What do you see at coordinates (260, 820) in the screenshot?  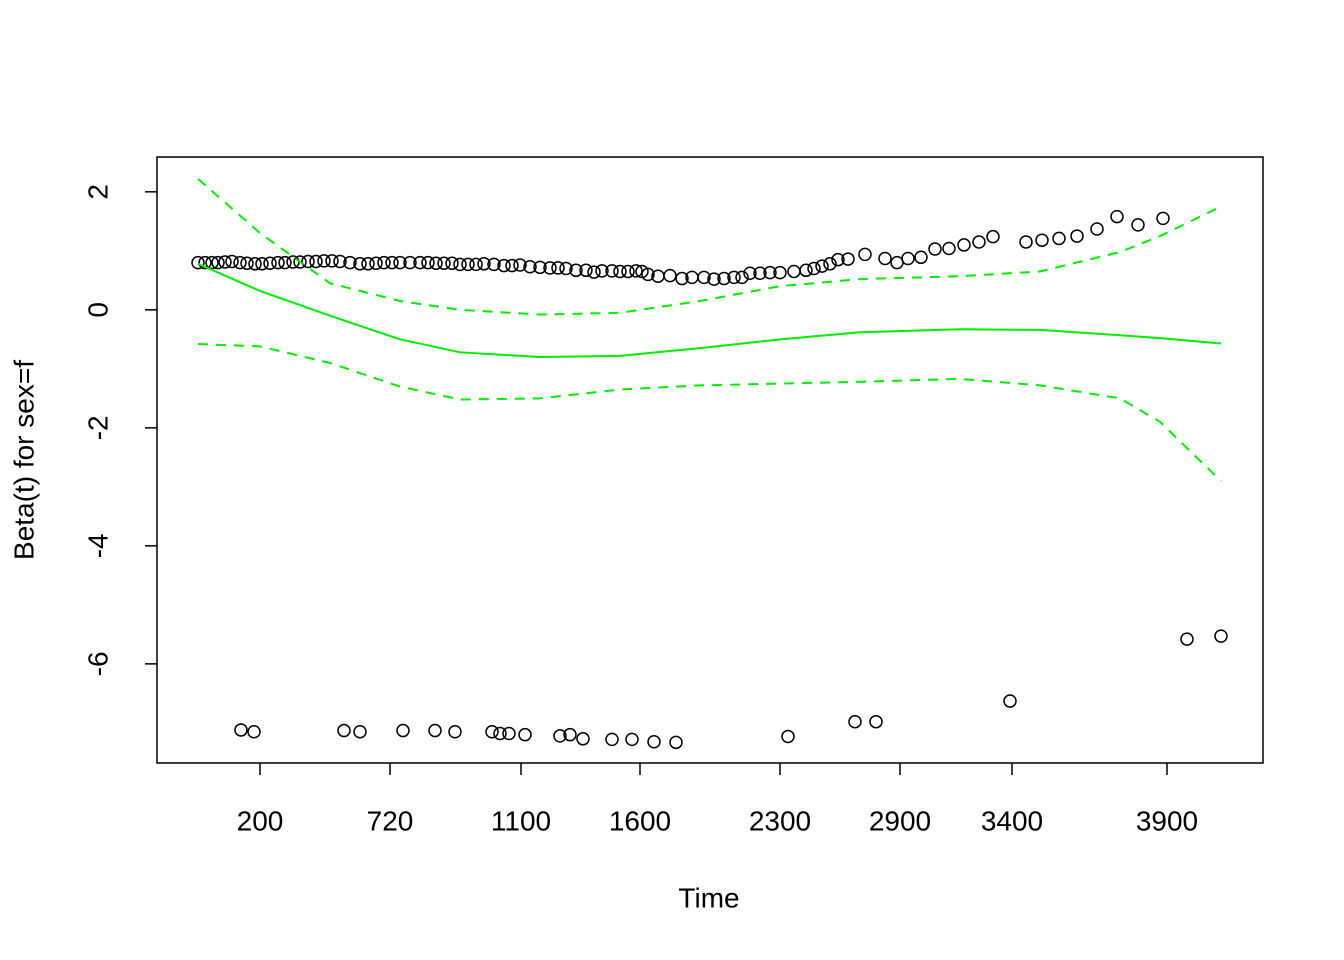 I see `x-tick-label: 200` at bounding box center [260, 820].